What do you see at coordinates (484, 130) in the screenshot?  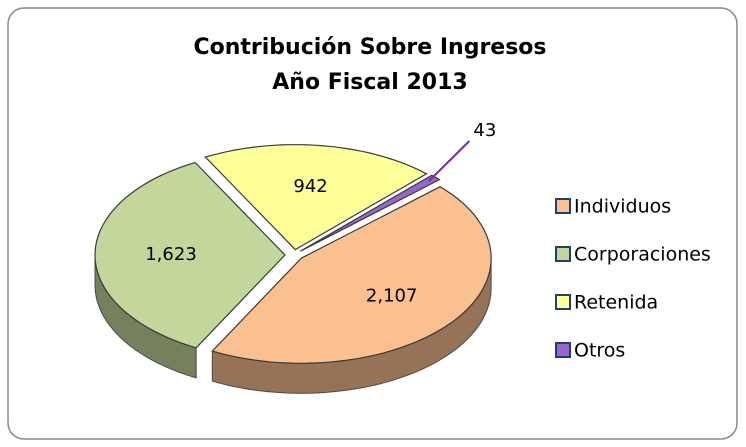 I see `data-label: 43` at bounding box center [484, 130].